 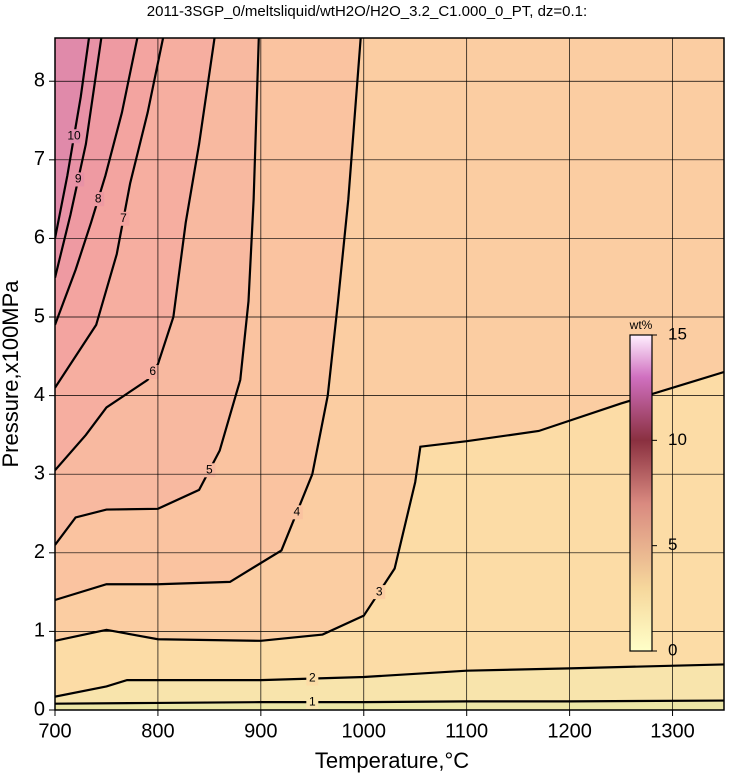 I want to click on x-tick-label: 1300, so click(x=672, y=731).